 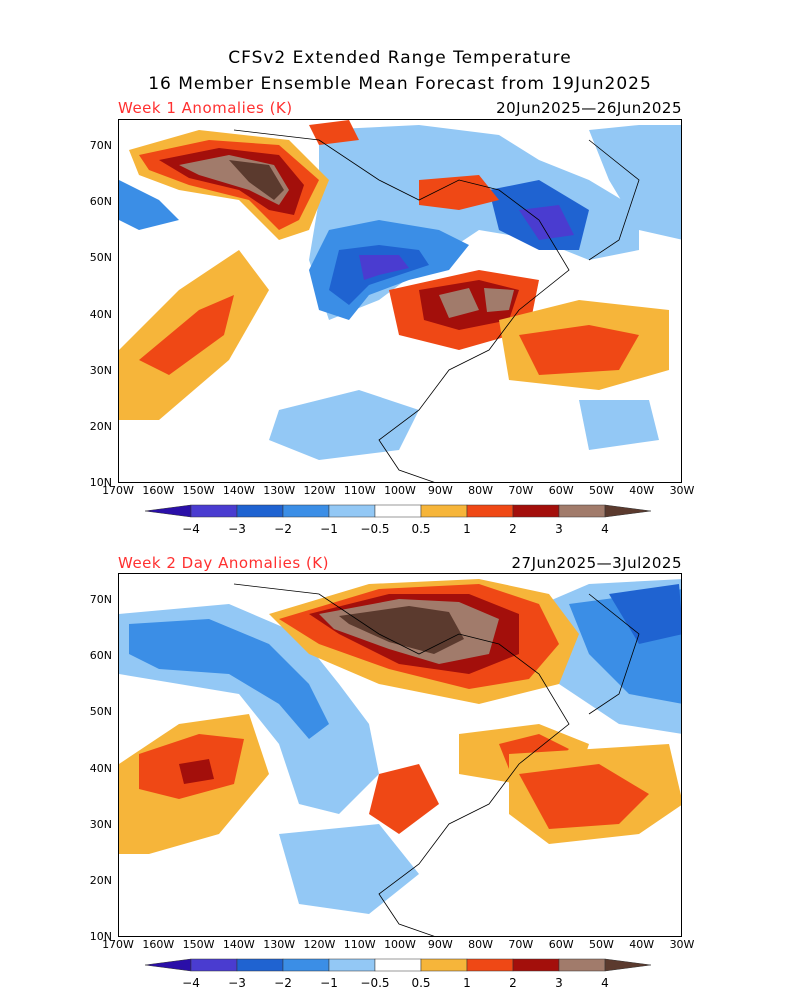 What do you see at coordinates (589, 108) in the screenshot?
I see `panel1-dates: 20Jun2025—26Jun2025` at bounding box center [589, 108].